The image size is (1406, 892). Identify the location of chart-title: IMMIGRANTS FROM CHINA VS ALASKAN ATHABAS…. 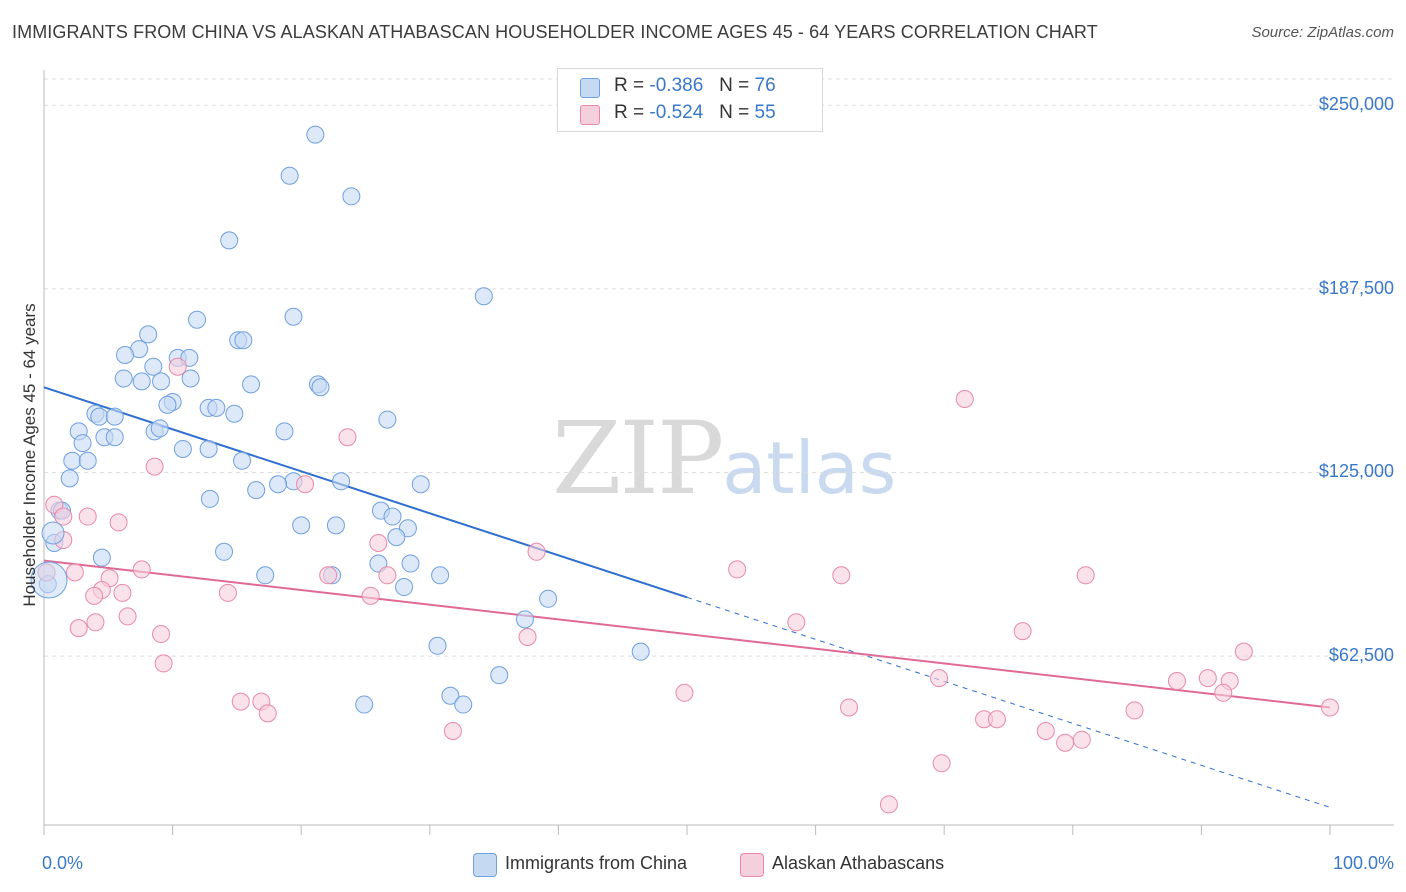
(555, 32).